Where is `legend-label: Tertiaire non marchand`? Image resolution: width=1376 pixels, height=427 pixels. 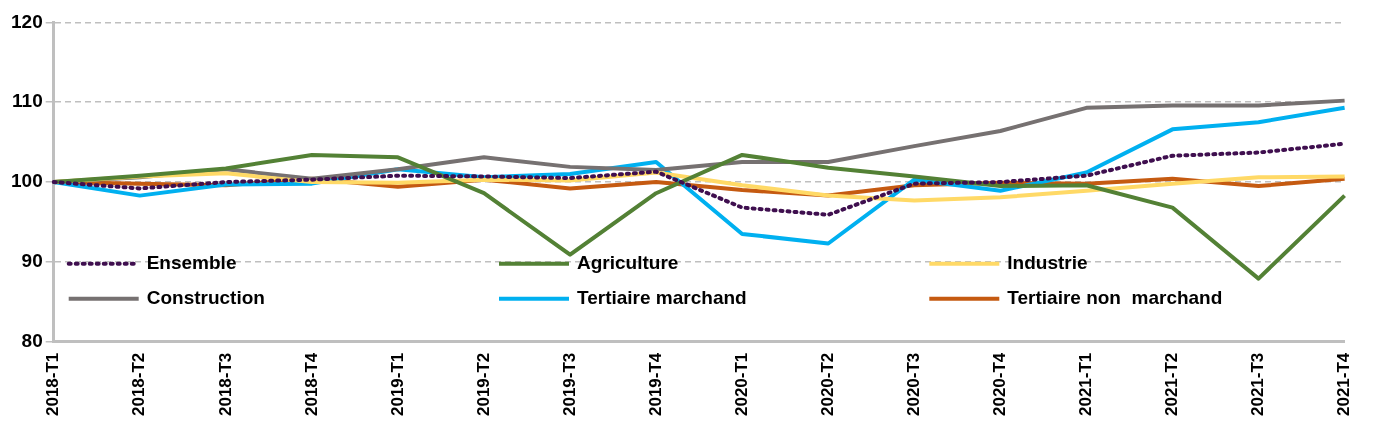 legend-label: Tertiaire non marchand is located at coordinates (1115, 297).